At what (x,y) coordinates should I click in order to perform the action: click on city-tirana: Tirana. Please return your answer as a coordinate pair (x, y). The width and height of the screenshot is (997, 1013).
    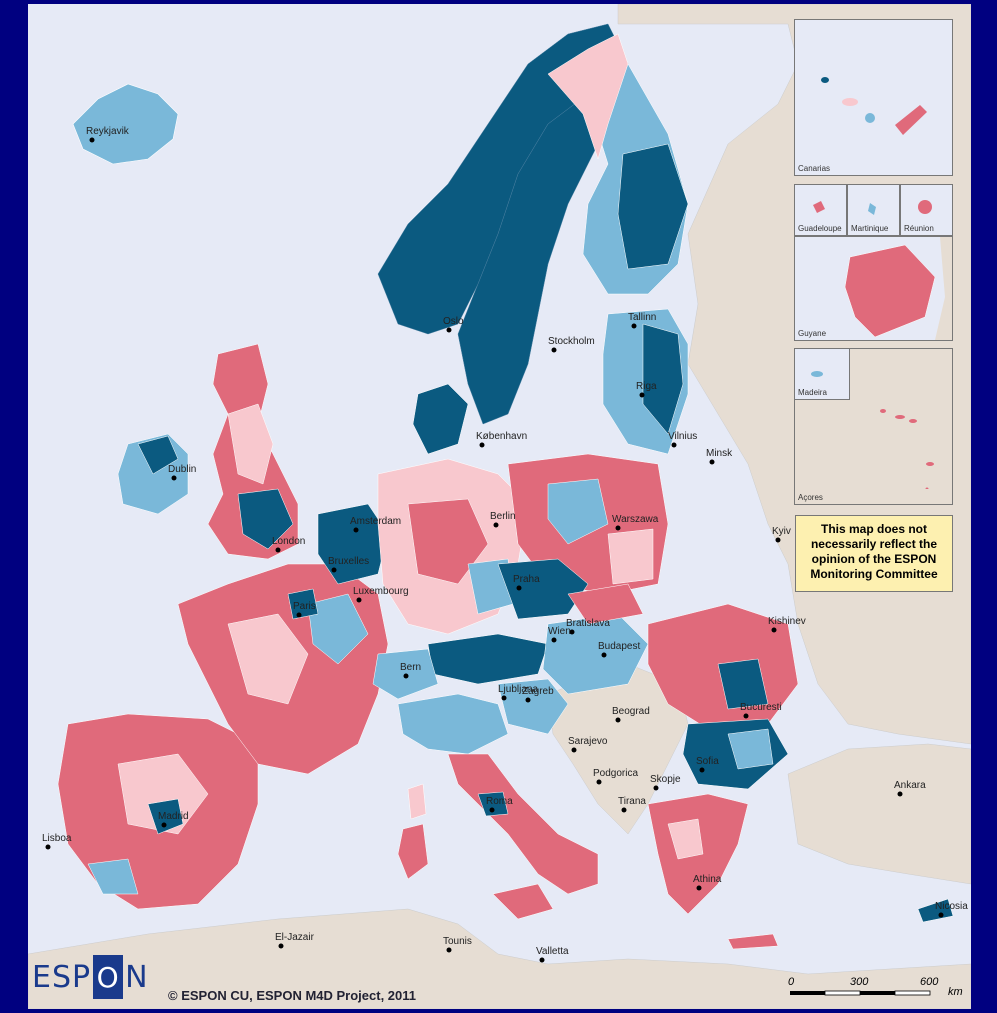
    Looking at the image, I should click on (632, 804).